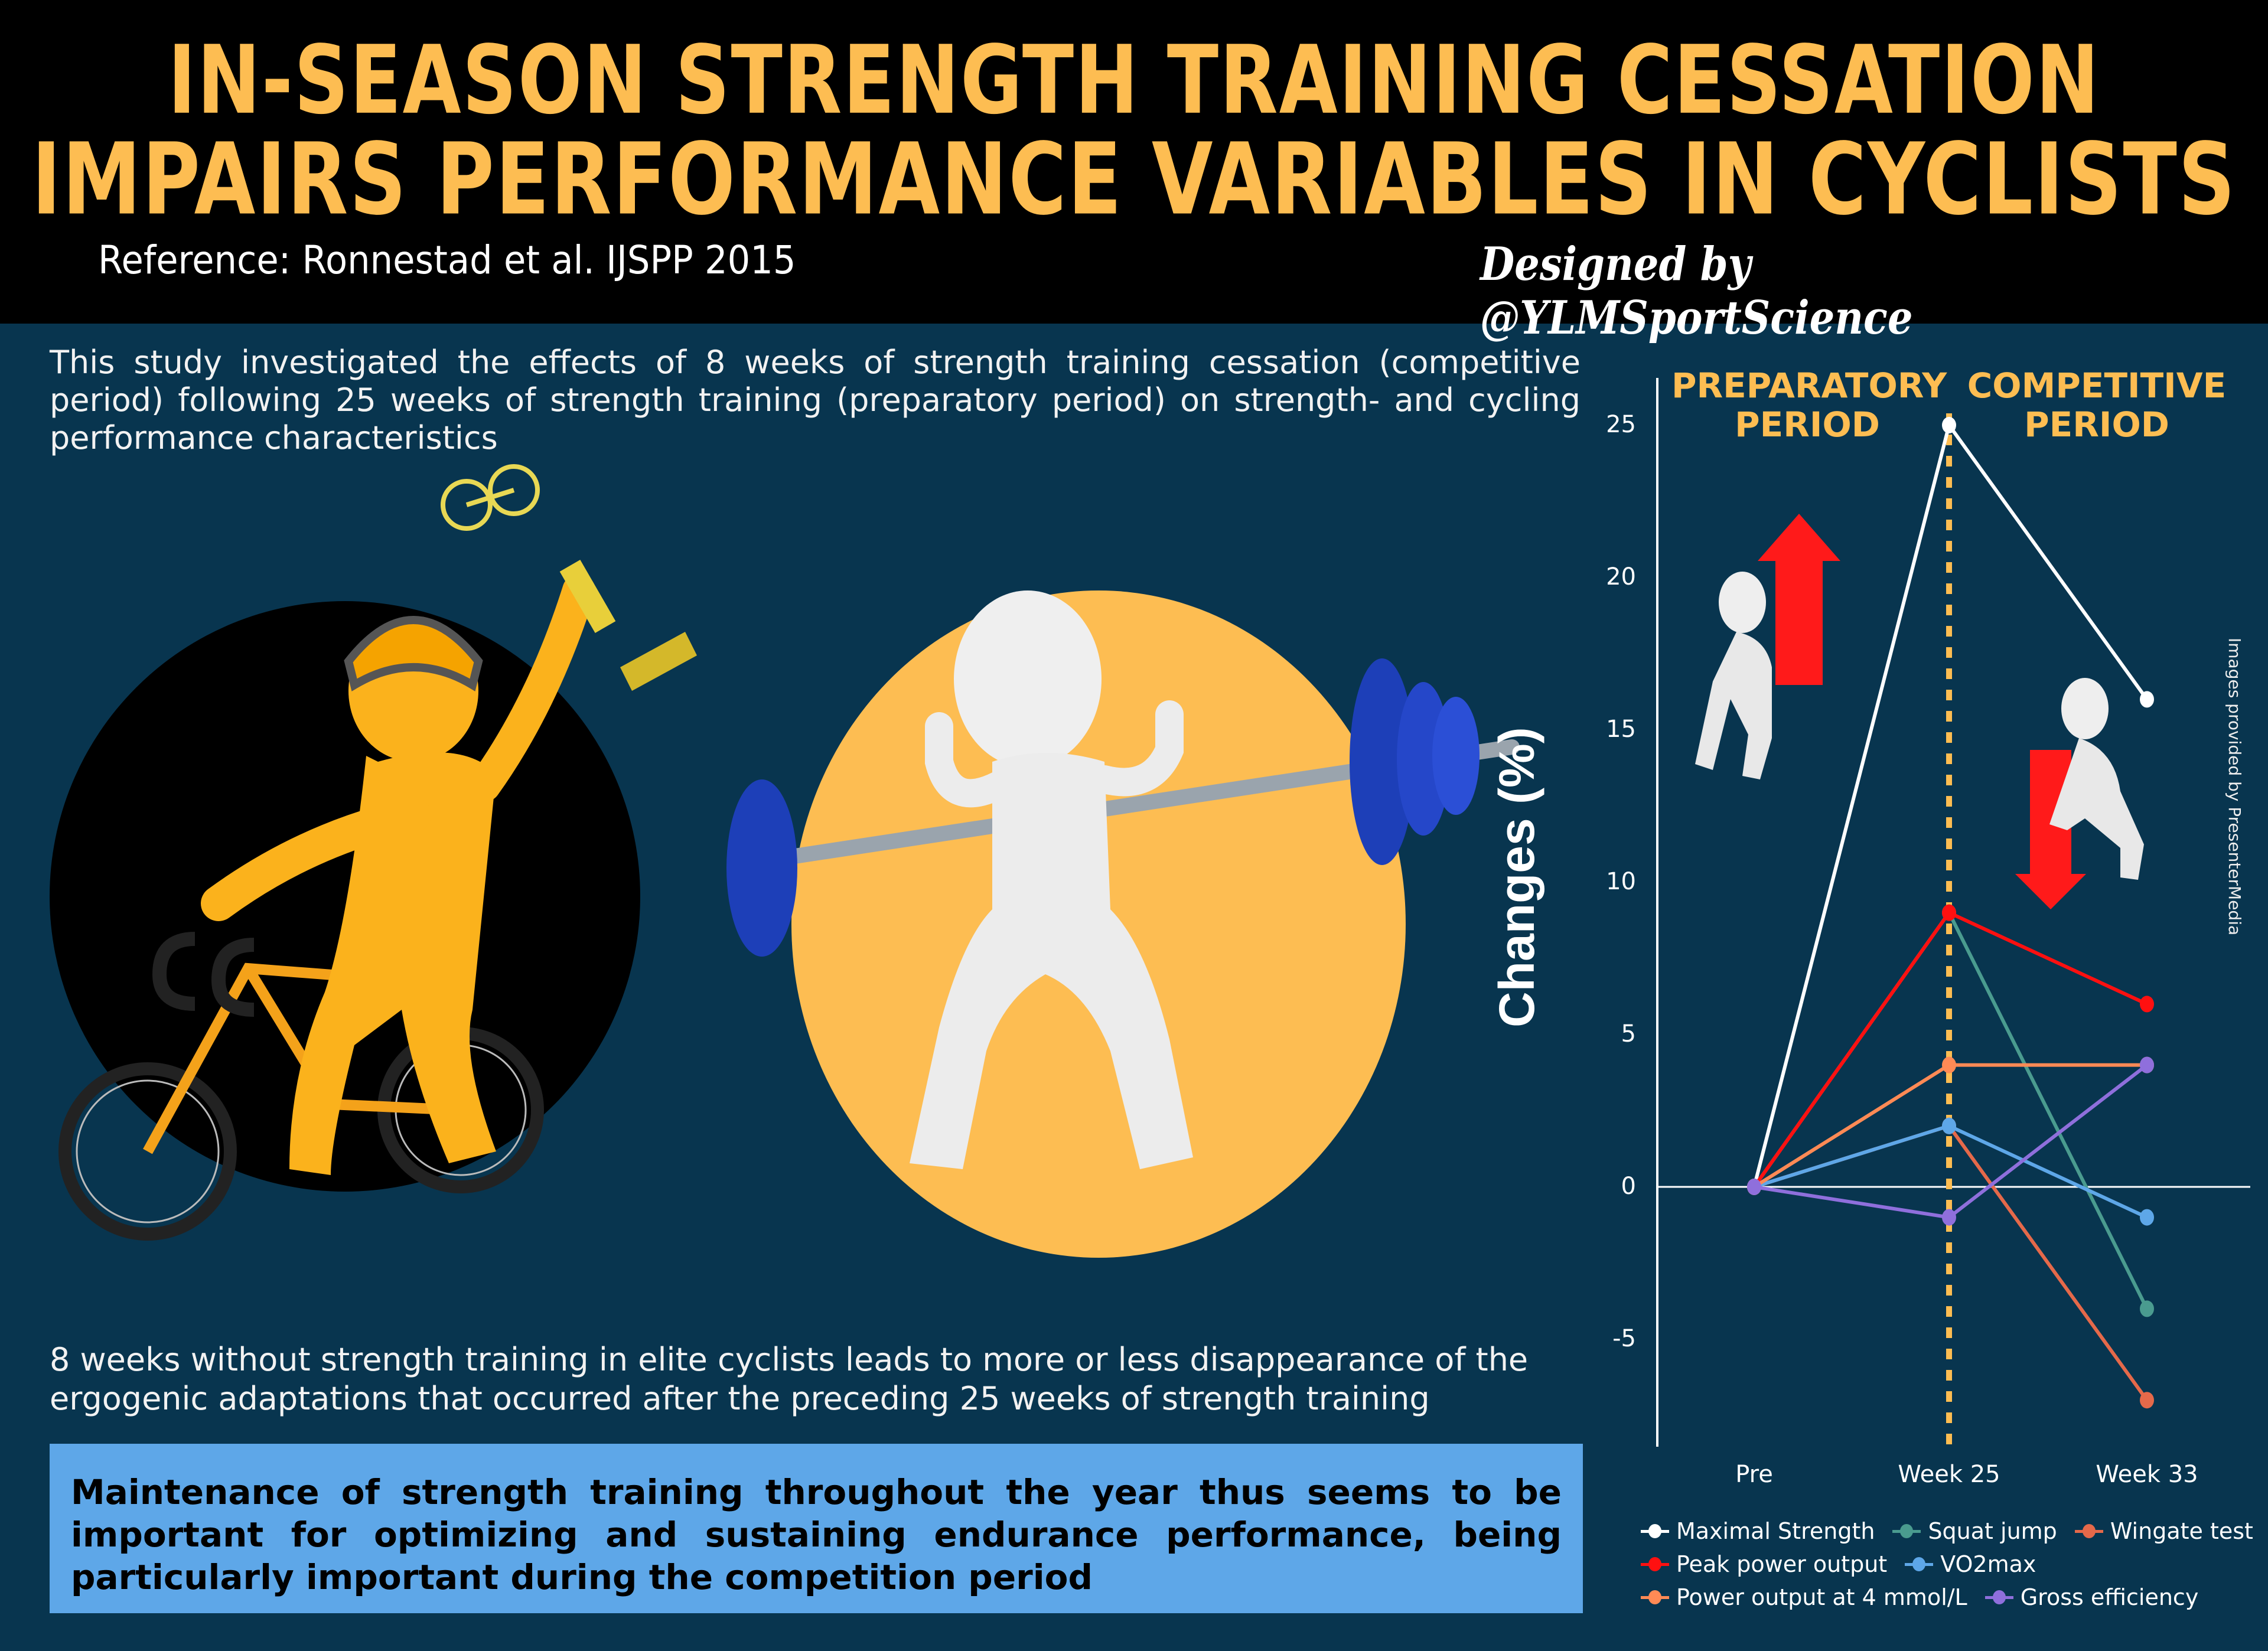 This screenshot has width=2268, height=1651. I want to click on x-label-pre: Pre, so click(1754, 1475).